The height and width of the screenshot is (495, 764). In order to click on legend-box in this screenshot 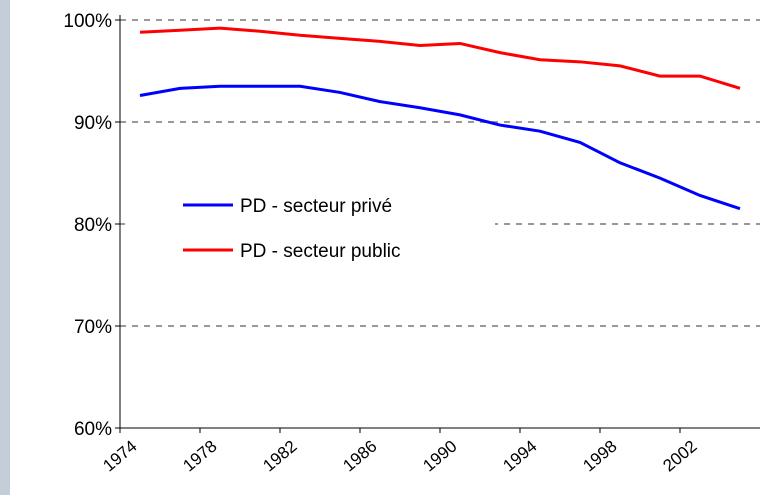, I will do `click(310, 226)`.